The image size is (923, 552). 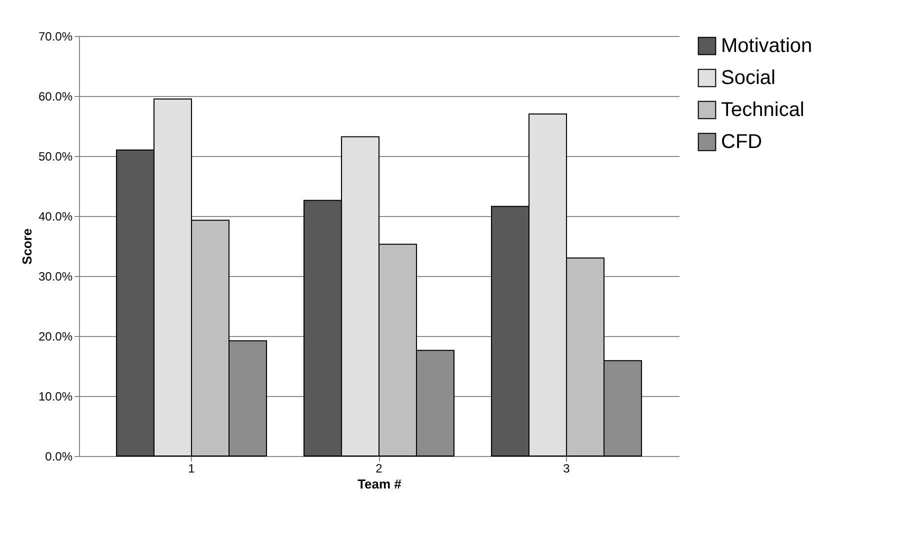 I want to click on y-tick-label: 0.0%, so click(x=59, y=457).